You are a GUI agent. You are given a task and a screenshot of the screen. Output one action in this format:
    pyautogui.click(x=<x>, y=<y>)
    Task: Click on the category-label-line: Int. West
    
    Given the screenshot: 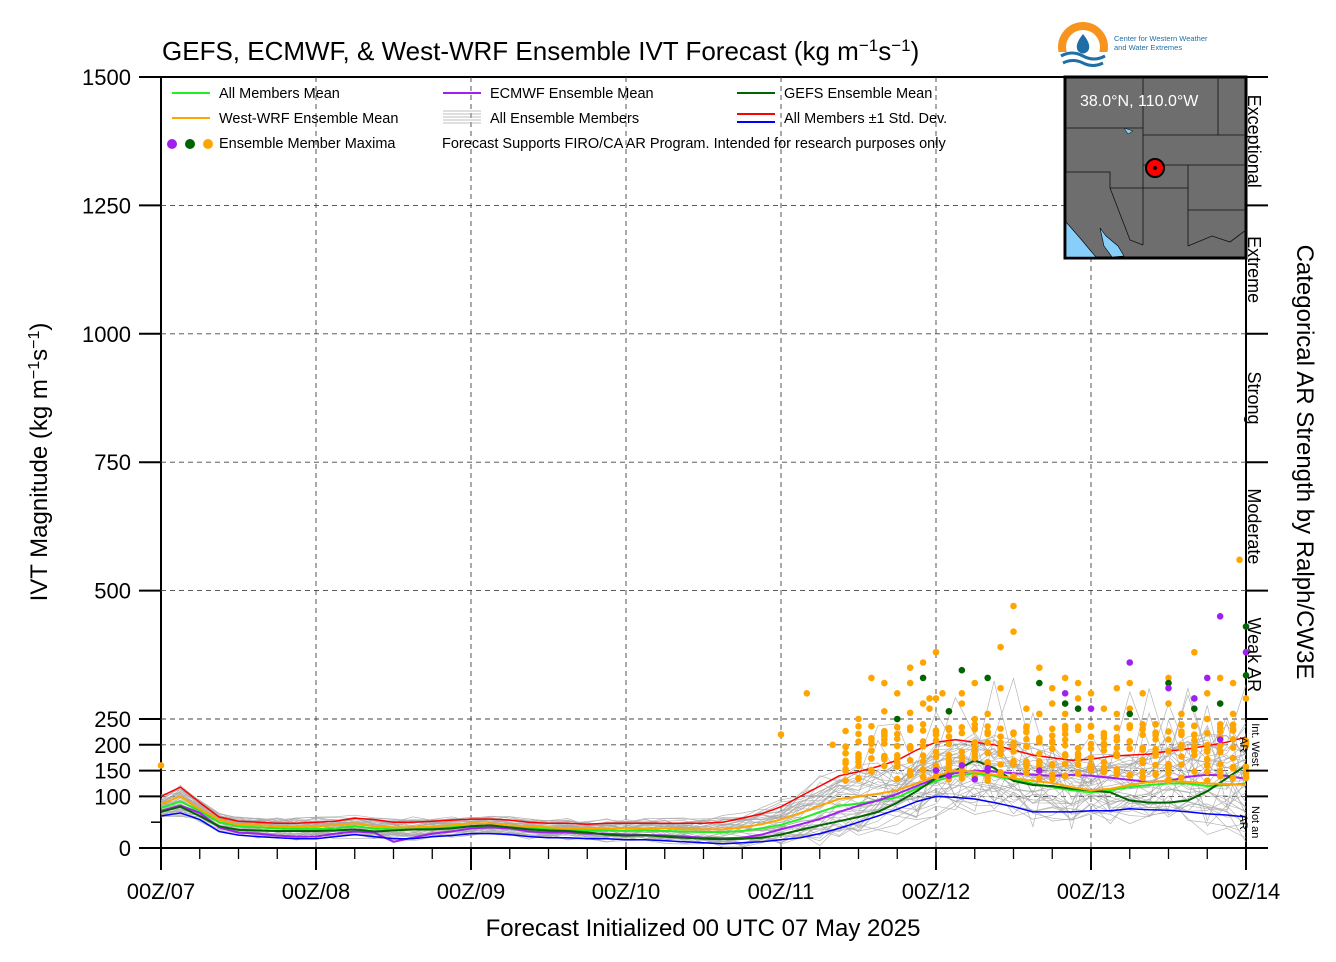 What is the action you would take?
    pyautogui.click(x=1255, y=744)
    